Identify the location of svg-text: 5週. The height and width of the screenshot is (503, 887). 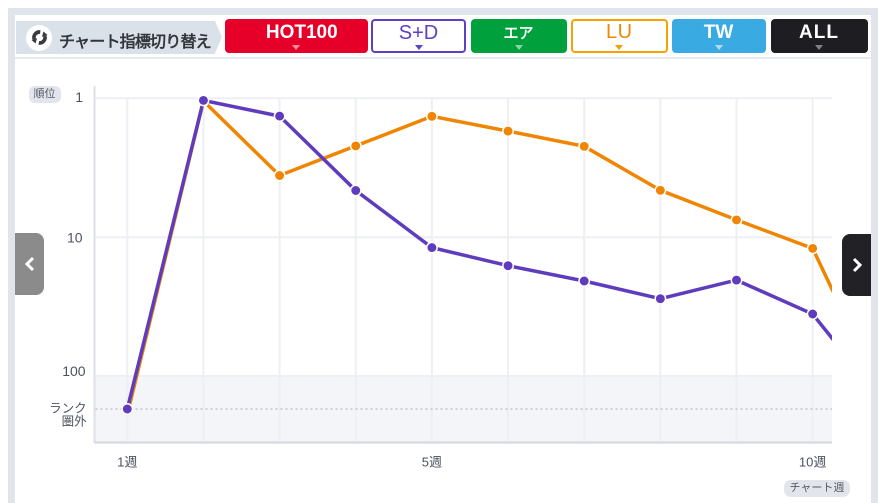
(432, 462).